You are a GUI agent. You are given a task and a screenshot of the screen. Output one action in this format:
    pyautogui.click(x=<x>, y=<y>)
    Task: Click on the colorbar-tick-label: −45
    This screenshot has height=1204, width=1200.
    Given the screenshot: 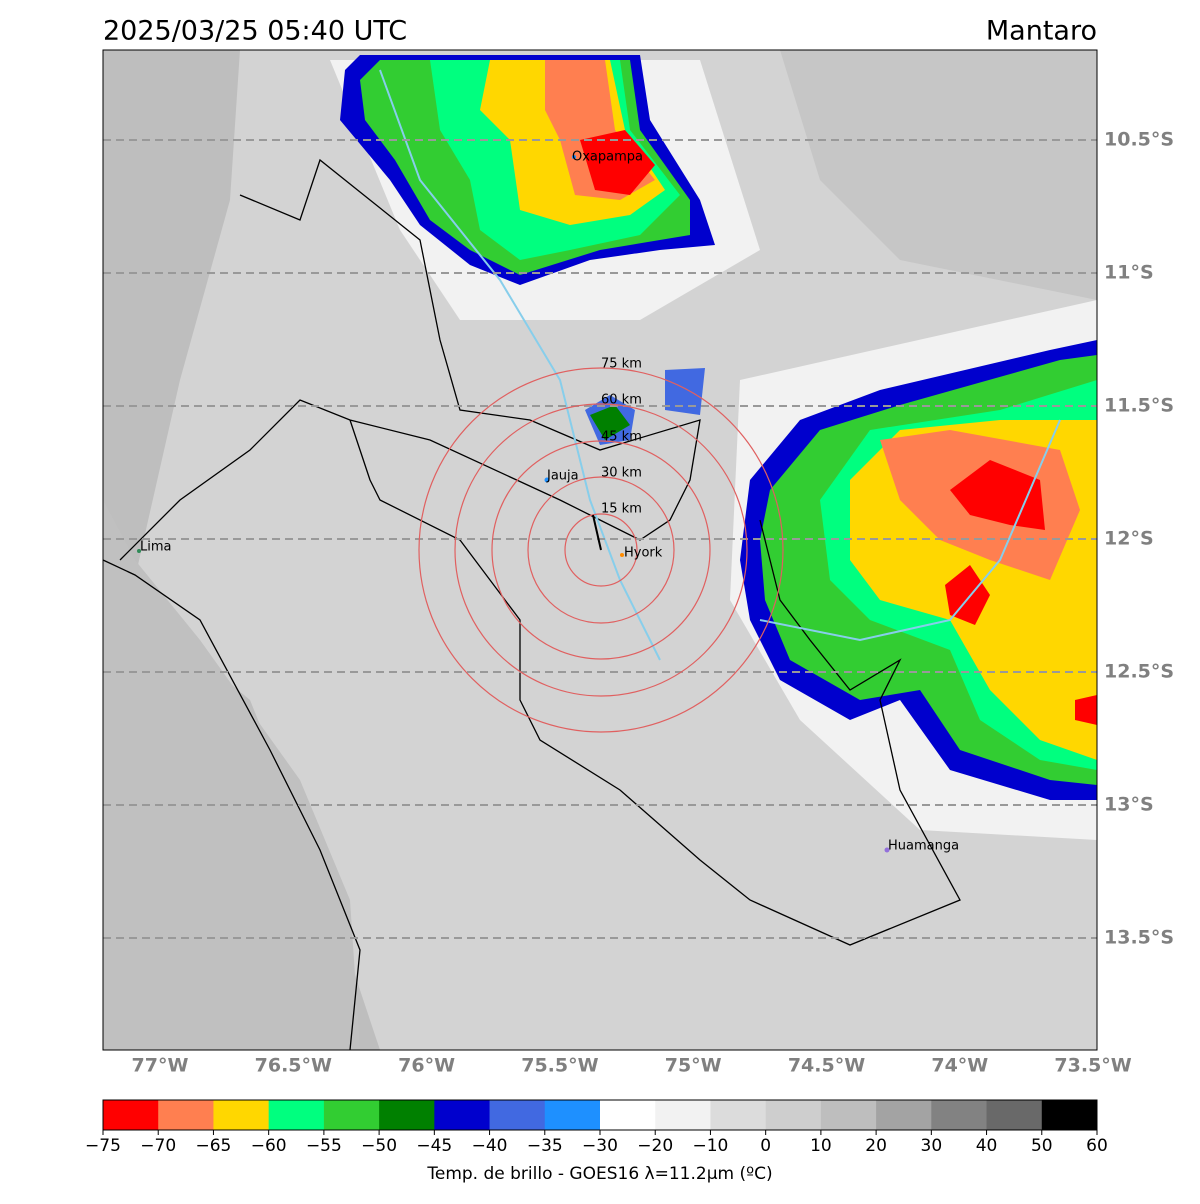 What is the action you would take?
    pyautogui.click(x=434, y=1146)
    